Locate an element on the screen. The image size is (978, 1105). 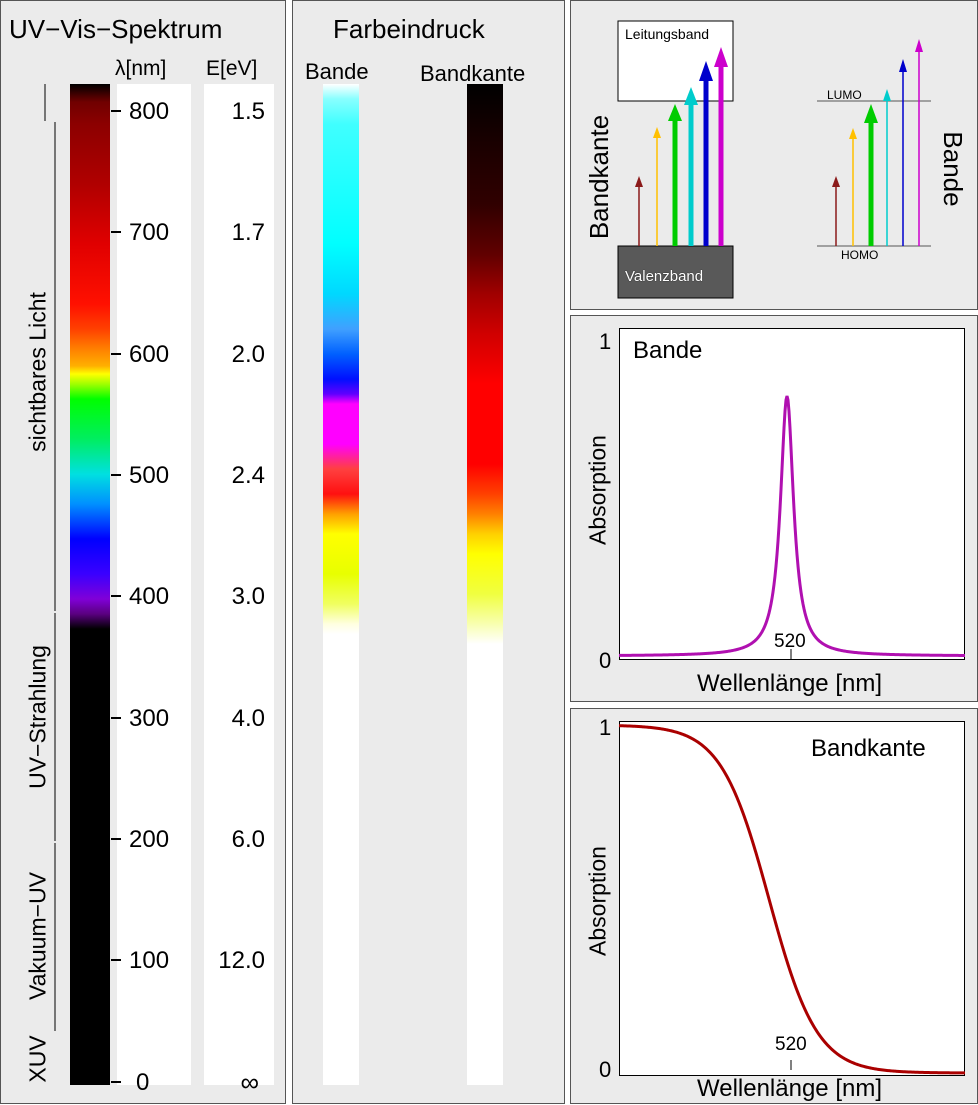
edge-curve-line is located at coordinates (791, 899).